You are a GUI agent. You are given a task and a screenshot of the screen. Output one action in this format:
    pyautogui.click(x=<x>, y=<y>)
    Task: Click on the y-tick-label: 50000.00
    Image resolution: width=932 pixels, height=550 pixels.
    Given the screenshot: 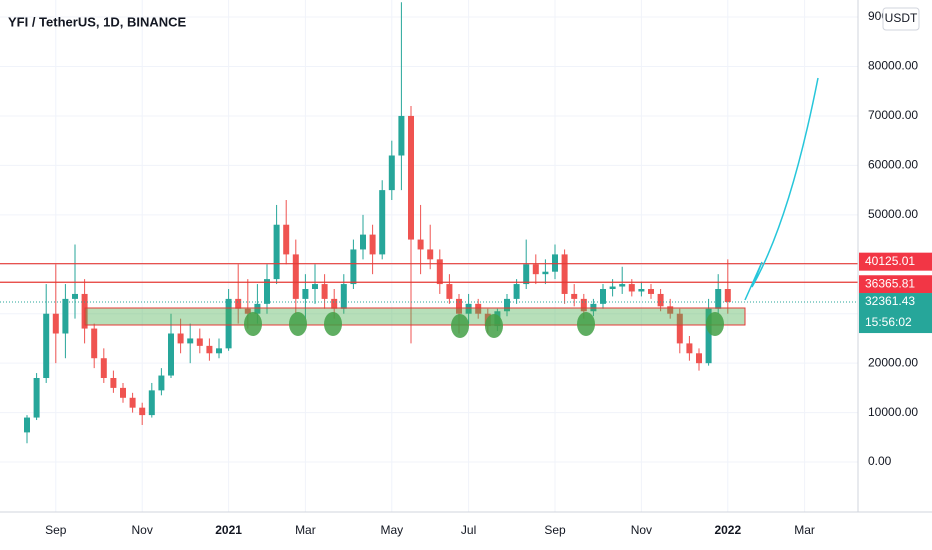 What is the action you would take?
    pyautogui.click(x=893, y=214)
    